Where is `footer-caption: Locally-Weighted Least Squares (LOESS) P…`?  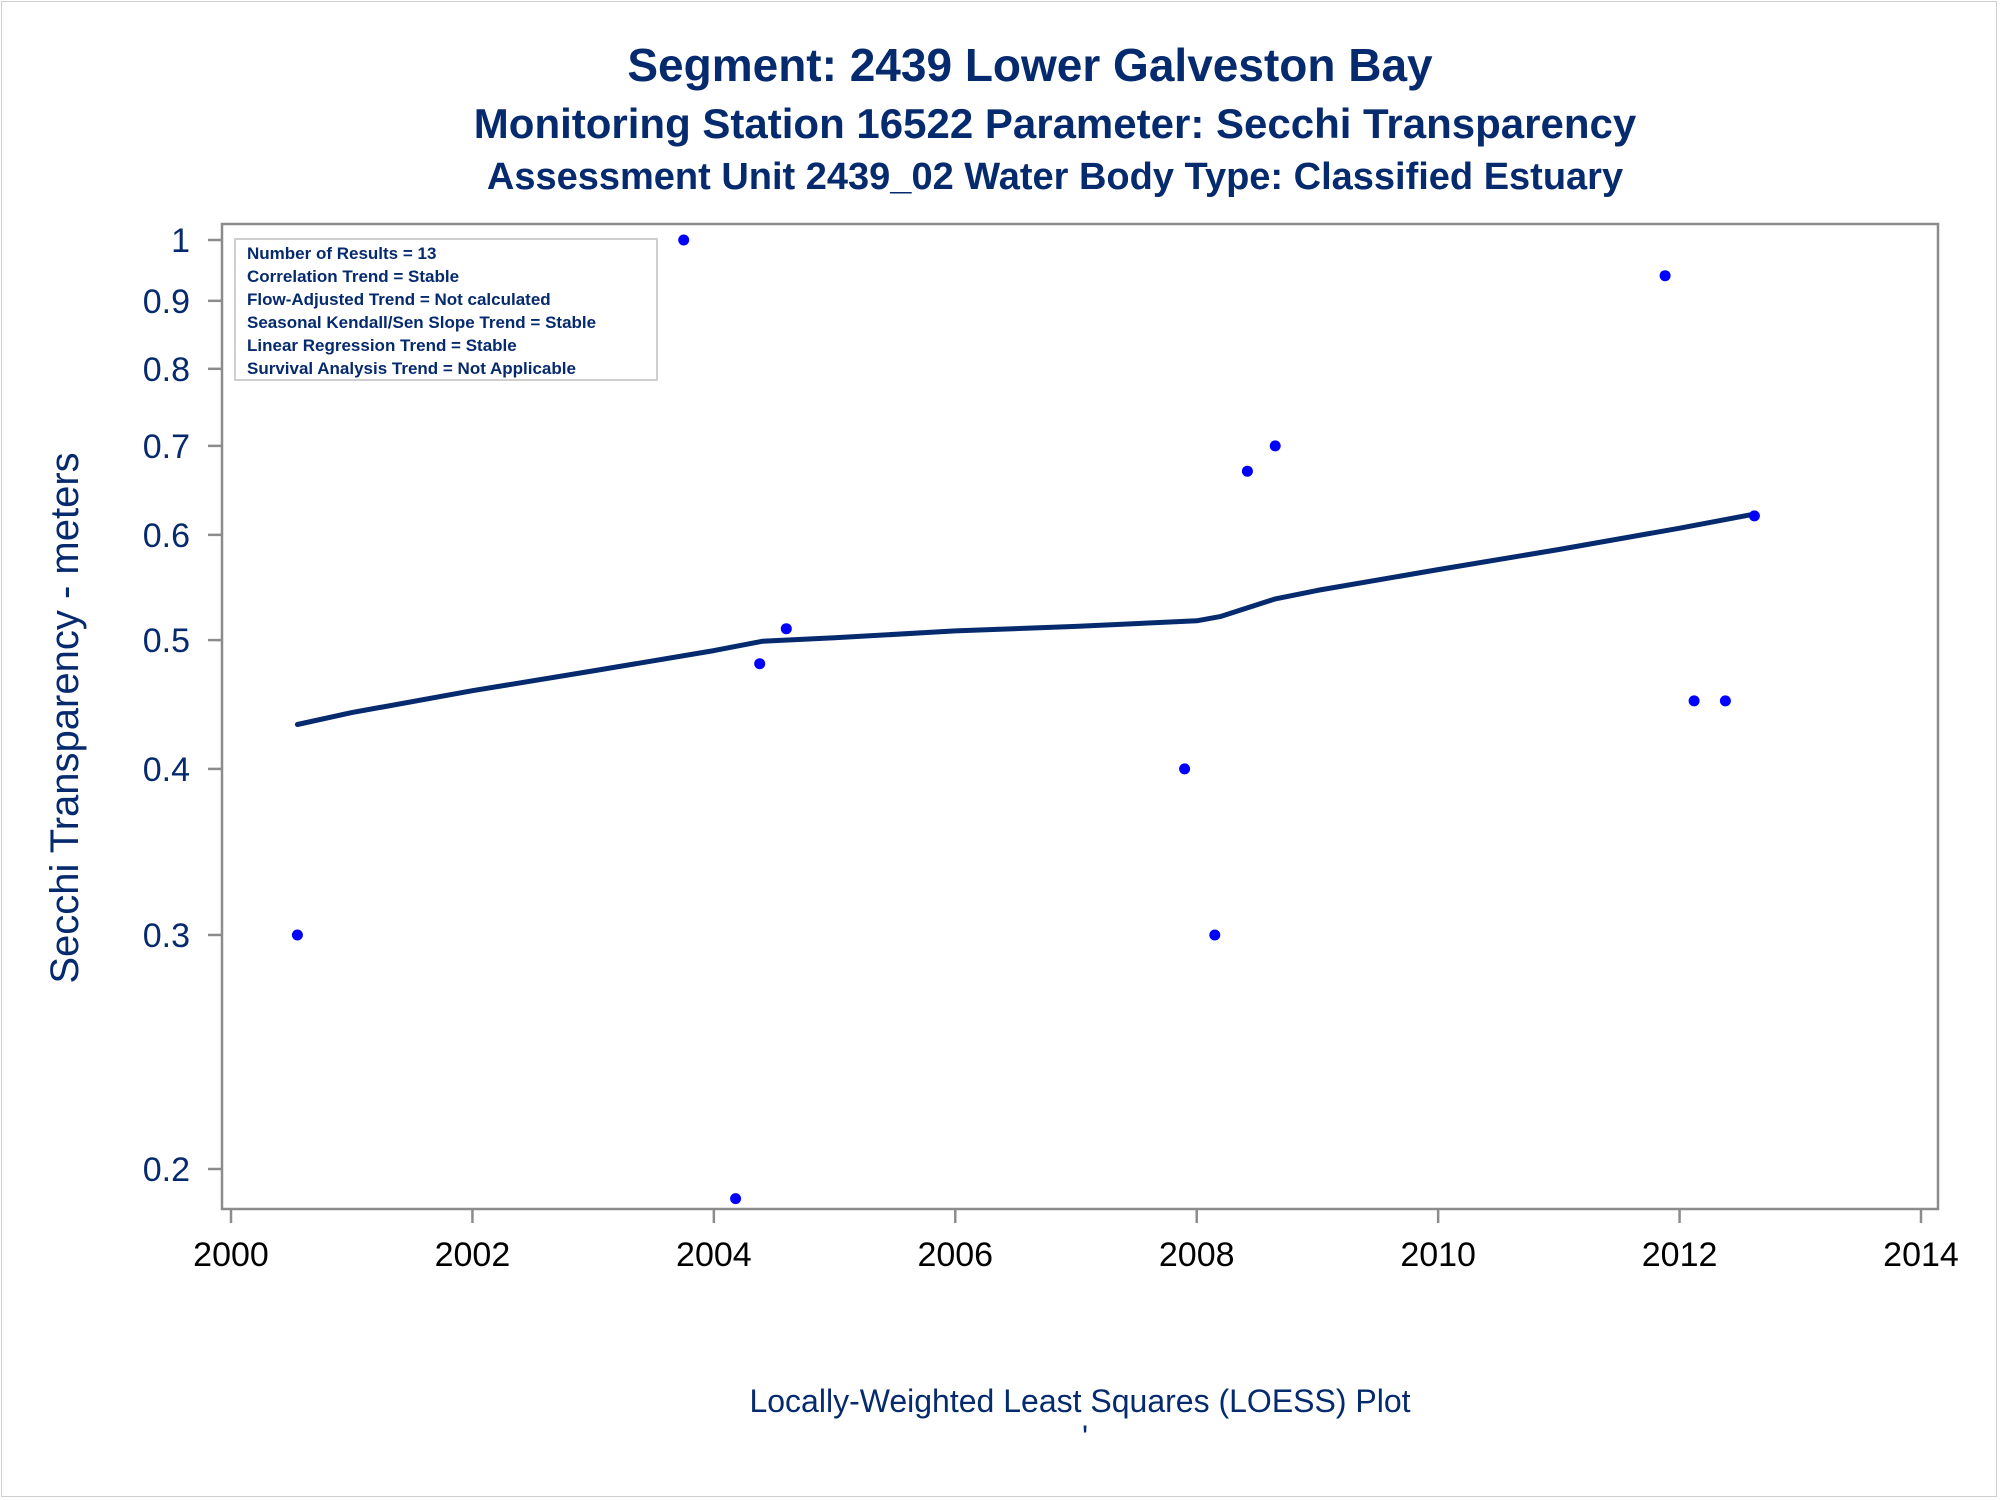 footer-caption: Locally-Weighted Least Squares (LOESS) P… is located at coordinates (1079, 1401).